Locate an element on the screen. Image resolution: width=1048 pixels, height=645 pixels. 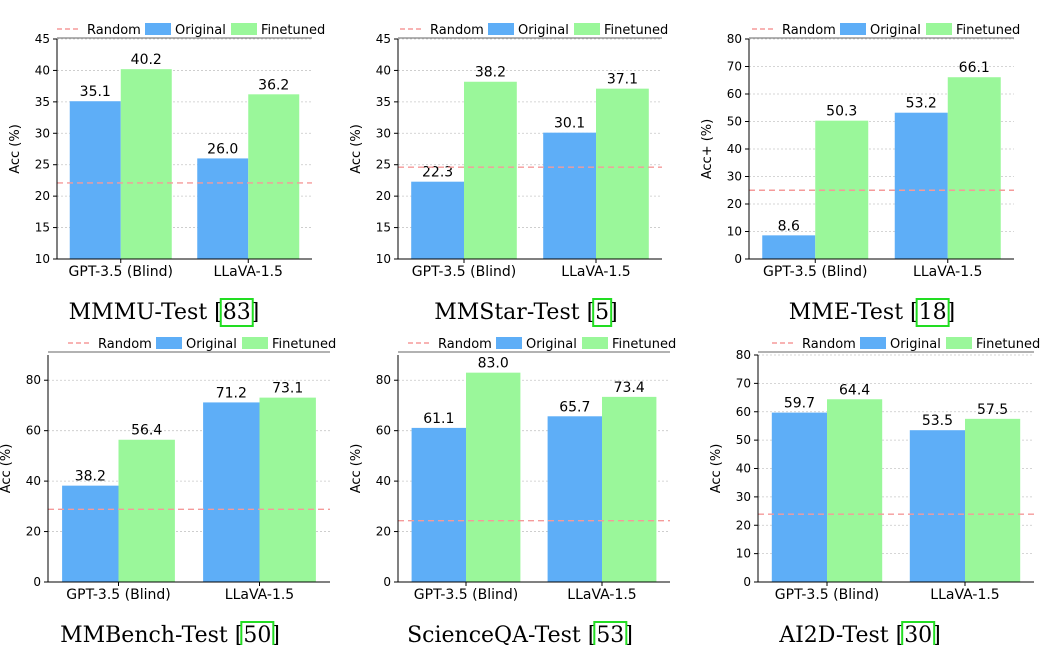
panel-caption: AI2D-Test [30] is located at coordinates (859, 633).